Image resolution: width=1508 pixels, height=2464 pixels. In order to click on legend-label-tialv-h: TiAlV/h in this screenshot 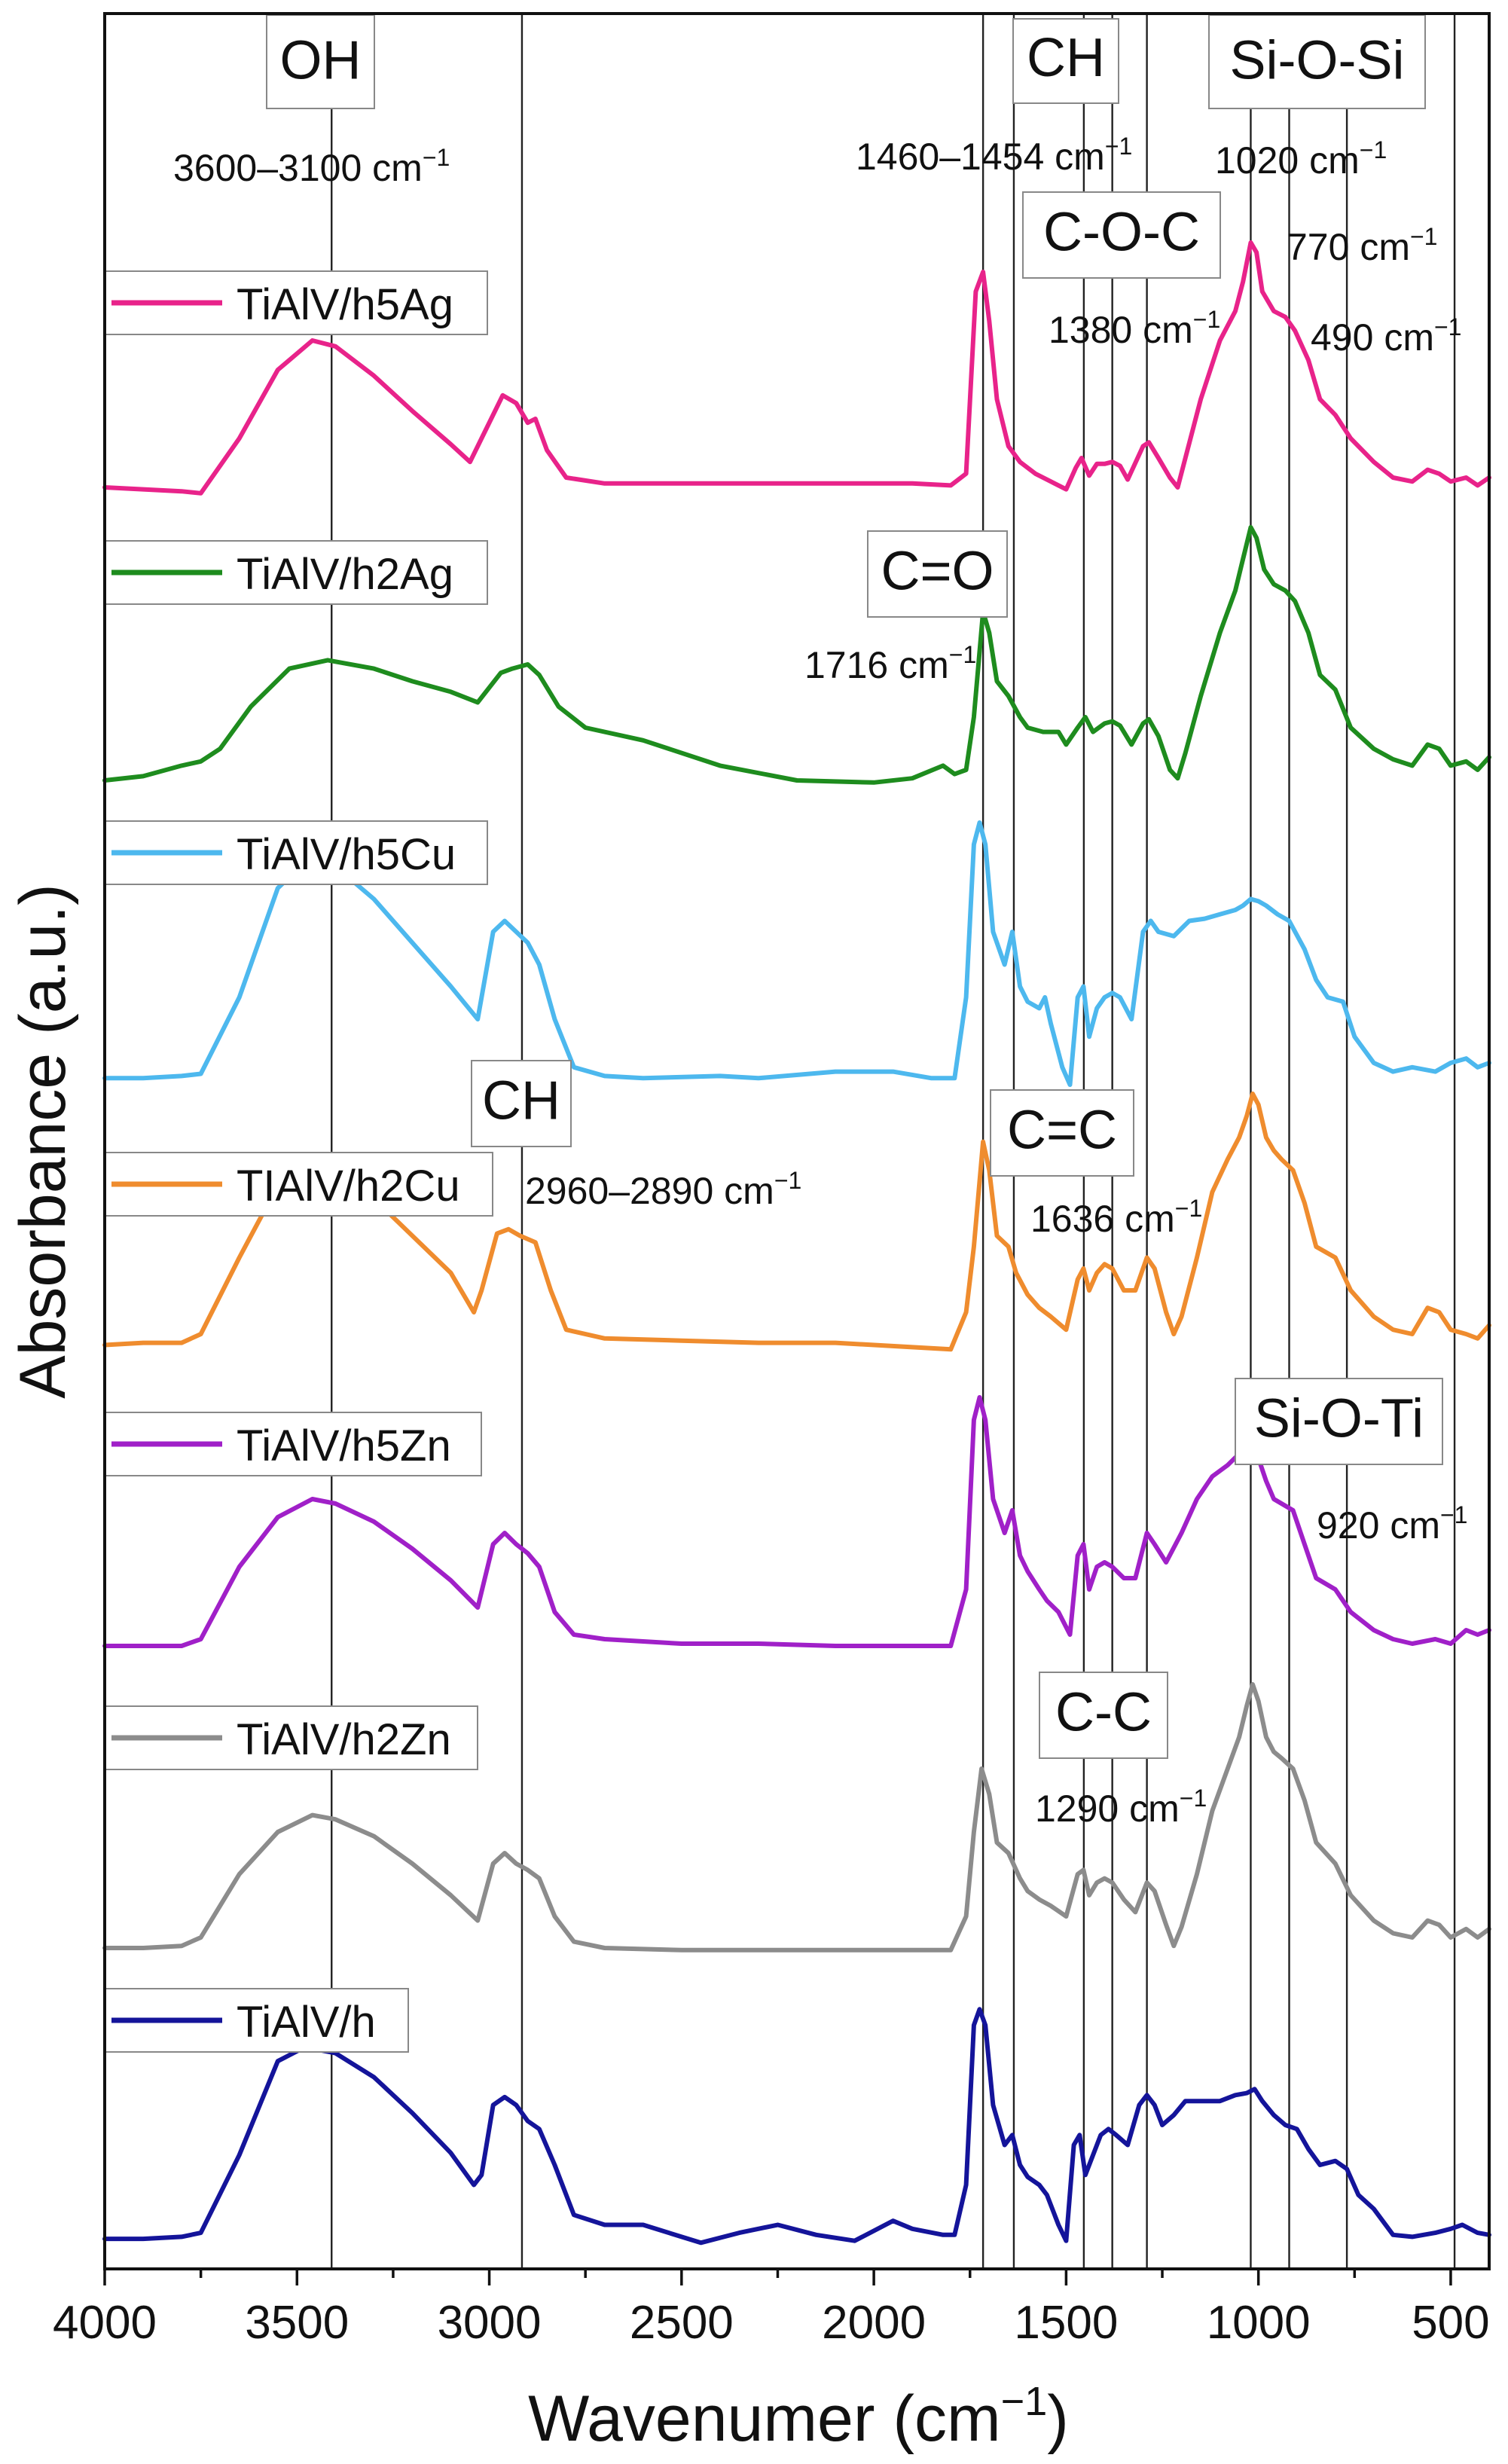, I will do `click(307, 2023)`.